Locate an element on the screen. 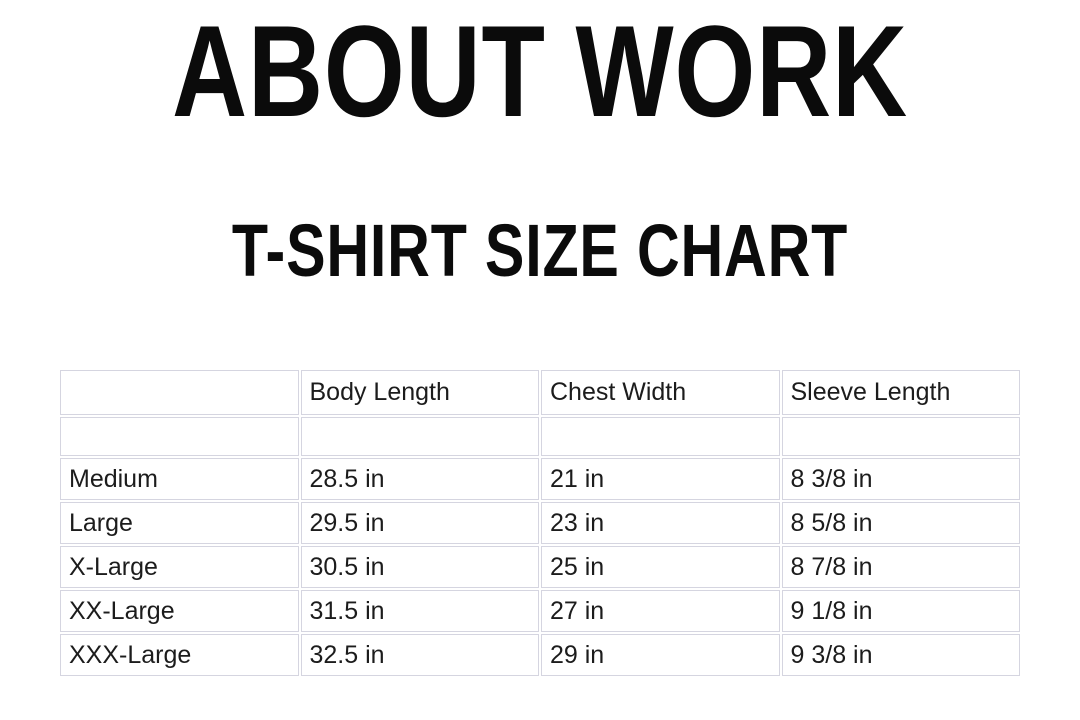 The width and height of the screenshot is (1080, 720). table-row-large: Large 29.5 in 23 in 8 5/8 in is located at coordinates (540, 523).